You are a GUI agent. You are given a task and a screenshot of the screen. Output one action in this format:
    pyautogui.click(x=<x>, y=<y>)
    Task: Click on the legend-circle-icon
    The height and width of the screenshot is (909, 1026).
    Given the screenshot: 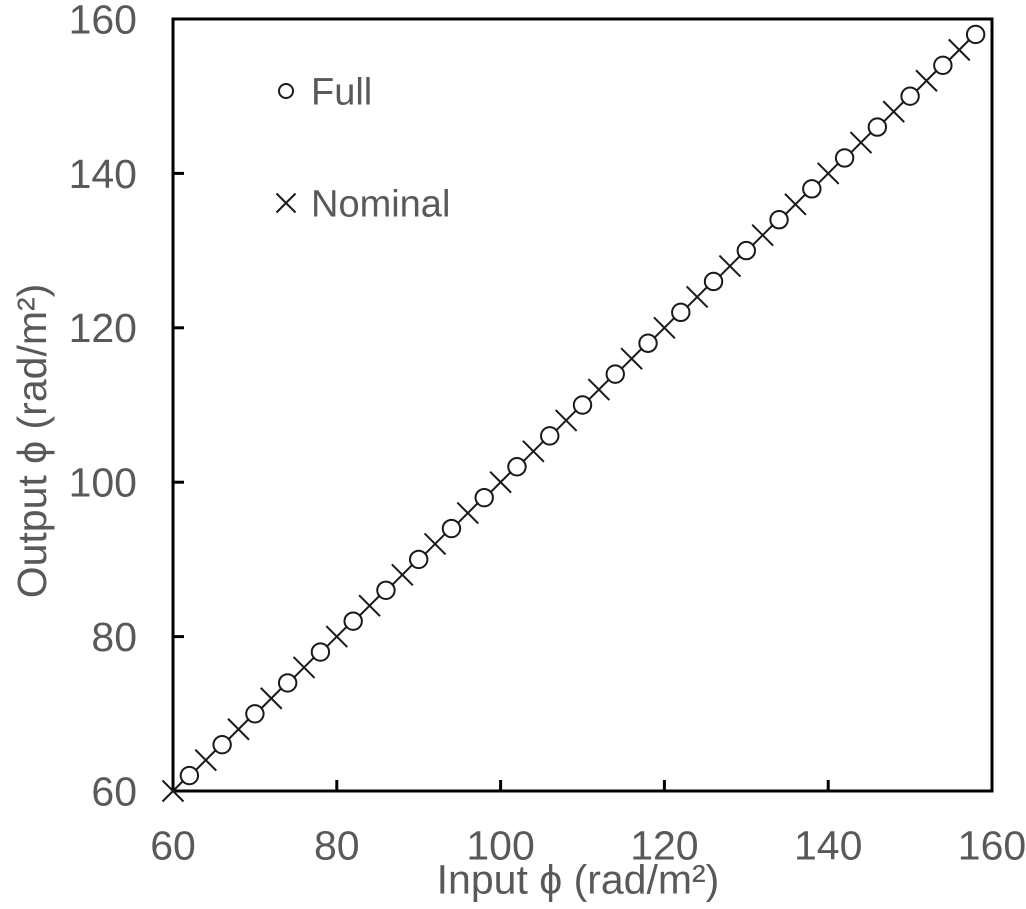 What is the action you would take?
    pyautogui.click(x=286, y=91)
    